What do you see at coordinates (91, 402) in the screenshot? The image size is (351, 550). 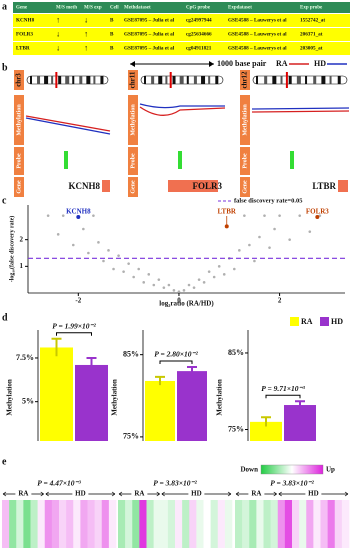 I see `bar` at bounding box center [91, 402].